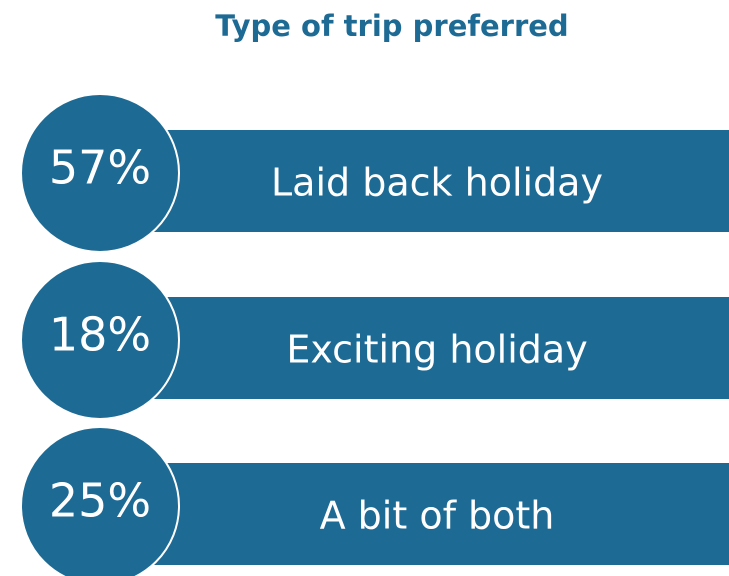 The height and width of the screenshot is (576, 729). I want to click on value-label: 25%, so click(100, 501).